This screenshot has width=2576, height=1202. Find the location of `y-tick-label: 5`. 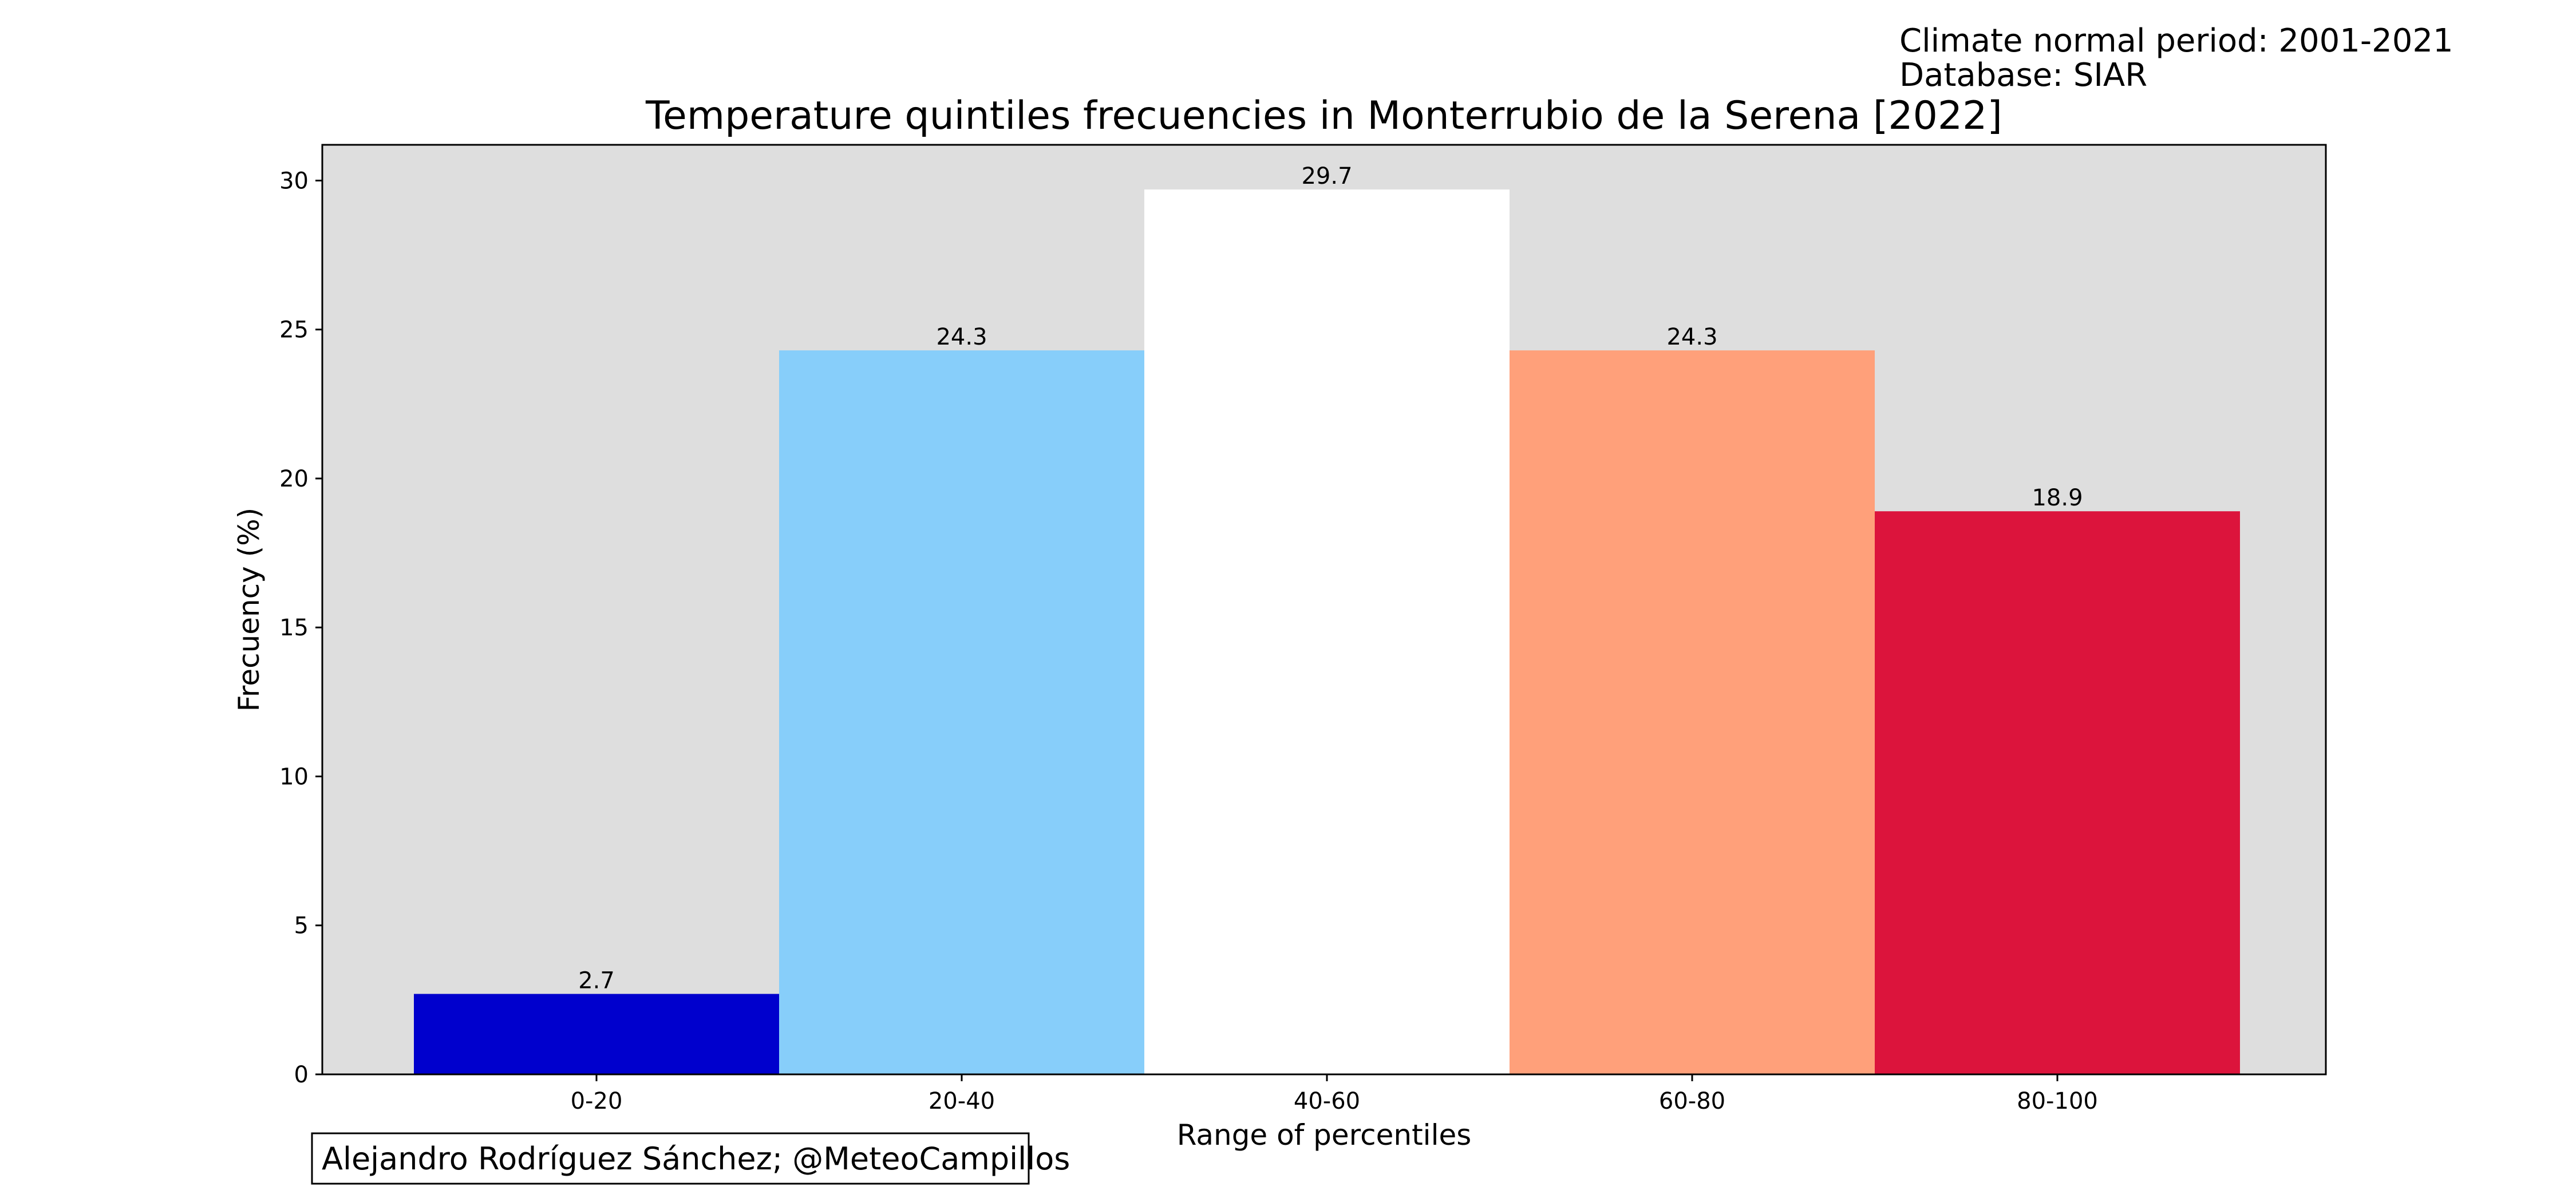

y-tick-label: 5 is located at coordinates (301, 926).